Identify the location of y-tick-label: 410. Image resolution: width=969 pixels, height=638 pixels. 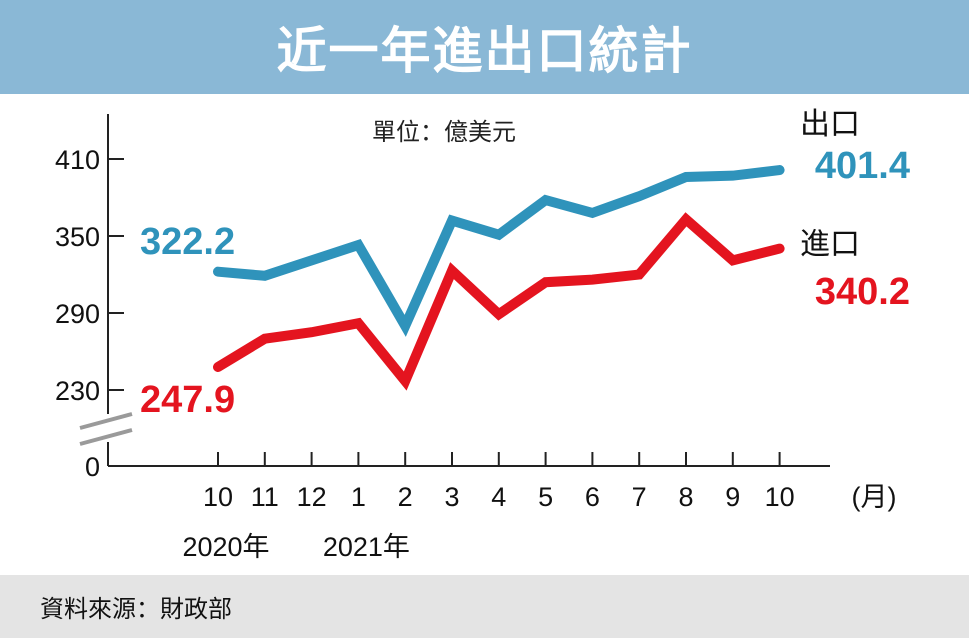
(77, 160).